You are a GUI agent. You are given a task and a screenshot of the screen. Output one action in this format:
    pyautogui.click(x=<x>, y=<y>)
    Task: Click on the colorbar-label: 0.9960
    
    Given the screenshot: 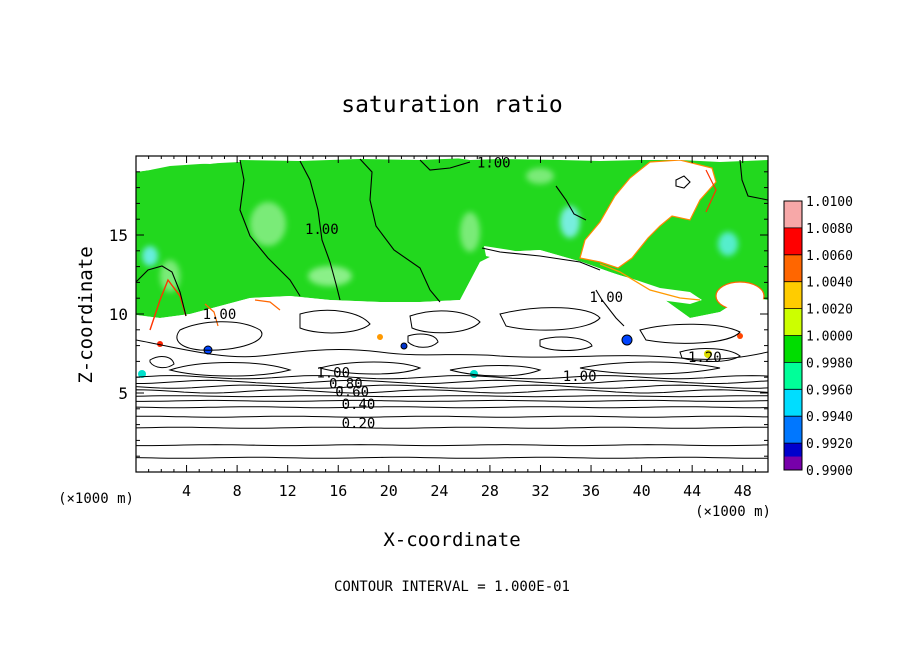 What is the action you would take?
    pyautogui.click(x=829, y=390)
    